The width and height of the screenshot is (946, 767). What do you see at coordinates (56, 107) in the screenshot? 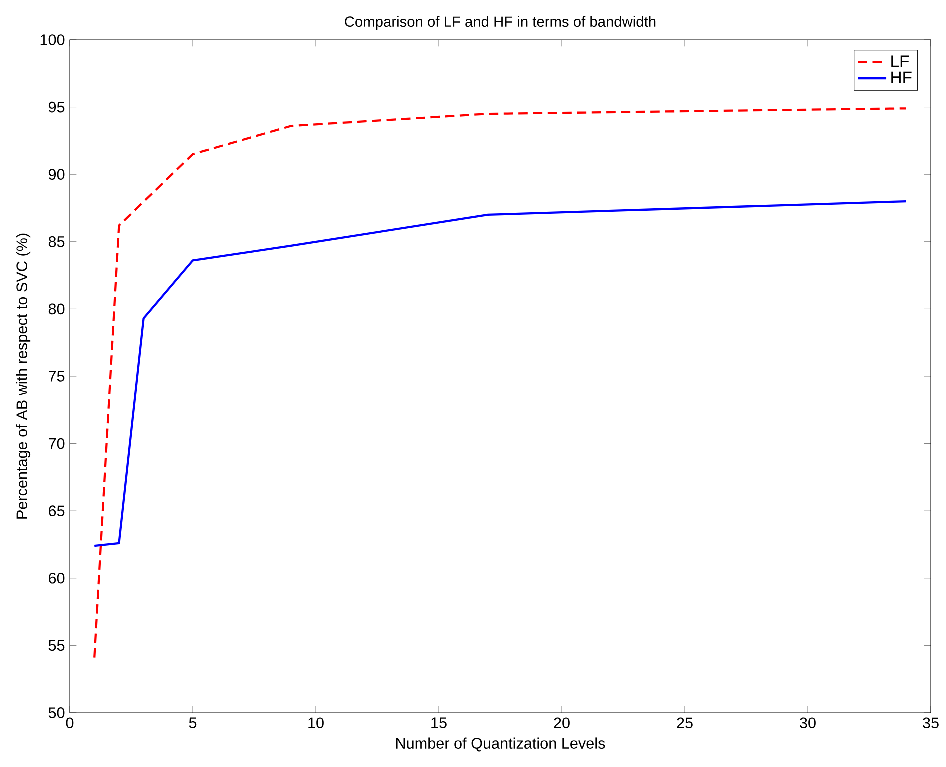
I see `y-tick-label: 95` at bounding box center [56, 107].